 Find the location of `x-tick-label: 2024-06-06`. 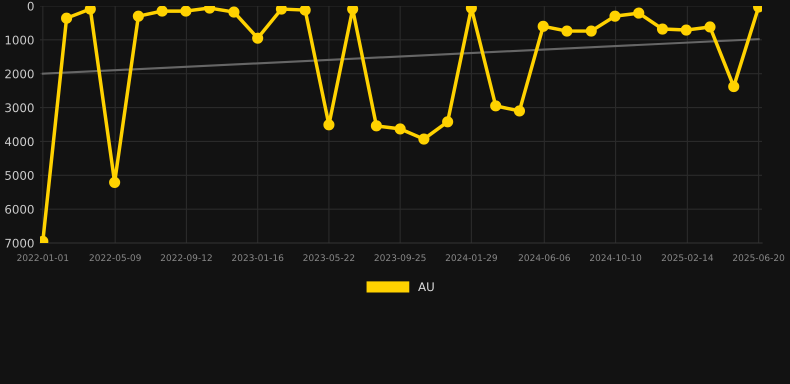

x-tick-label: 2024-06-06 is located at coordinates (544, 258).